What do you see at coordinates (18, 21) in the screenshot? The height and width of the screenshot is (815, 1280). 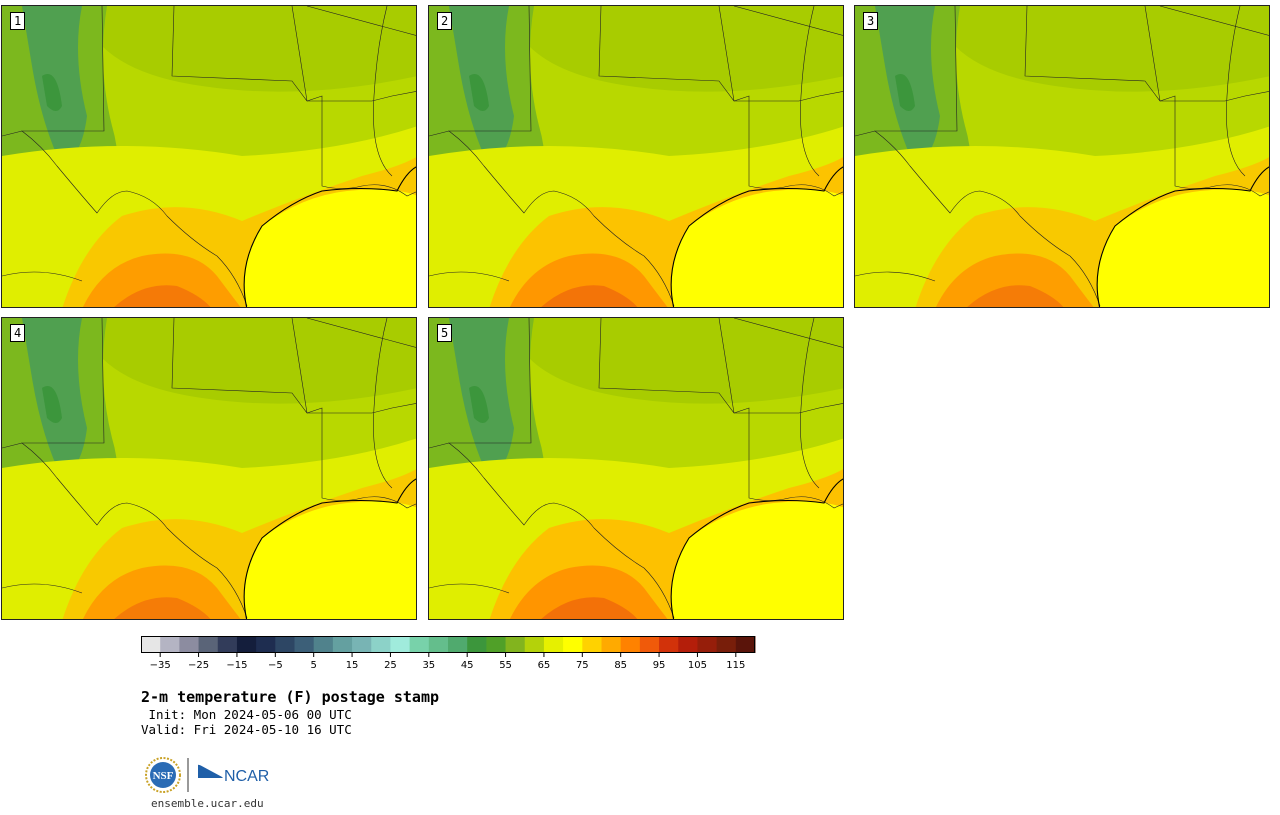 I see `member-number: 1` at bounding box center [18, 21].